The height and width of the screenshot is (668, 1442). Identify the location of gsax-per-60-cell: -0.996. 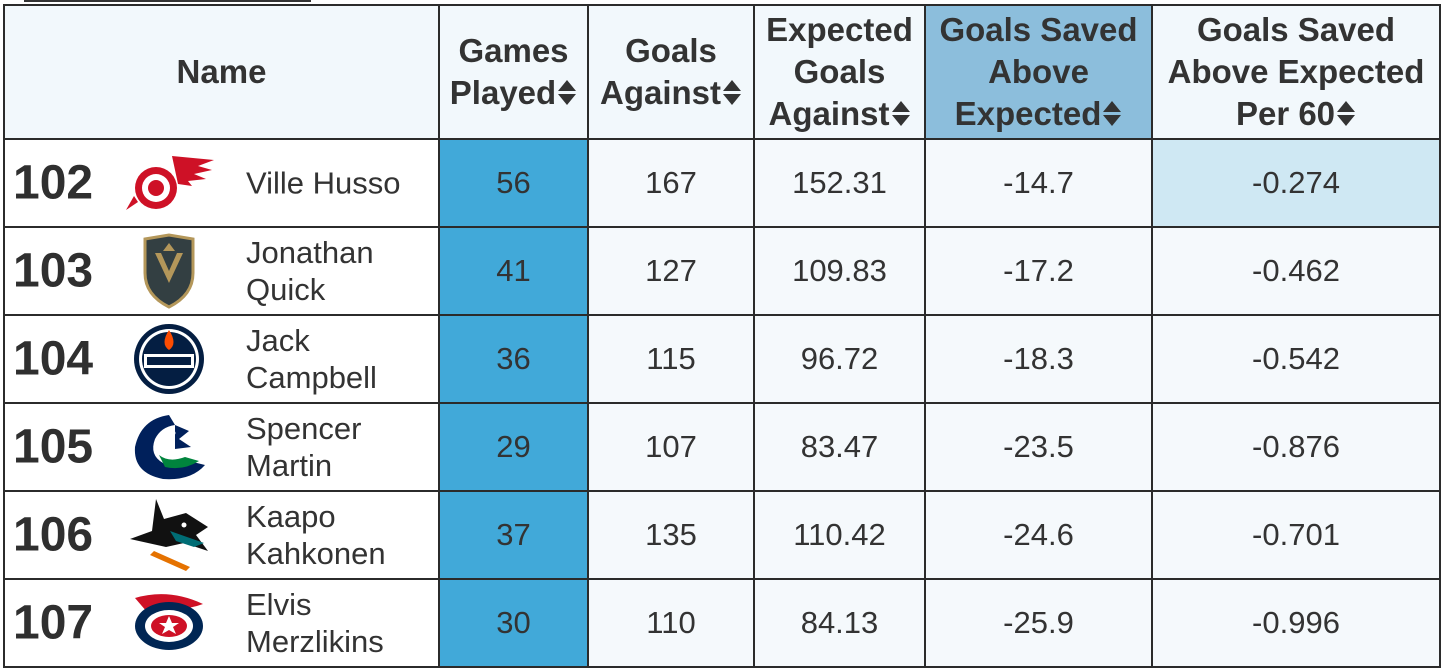
(1296, 623).